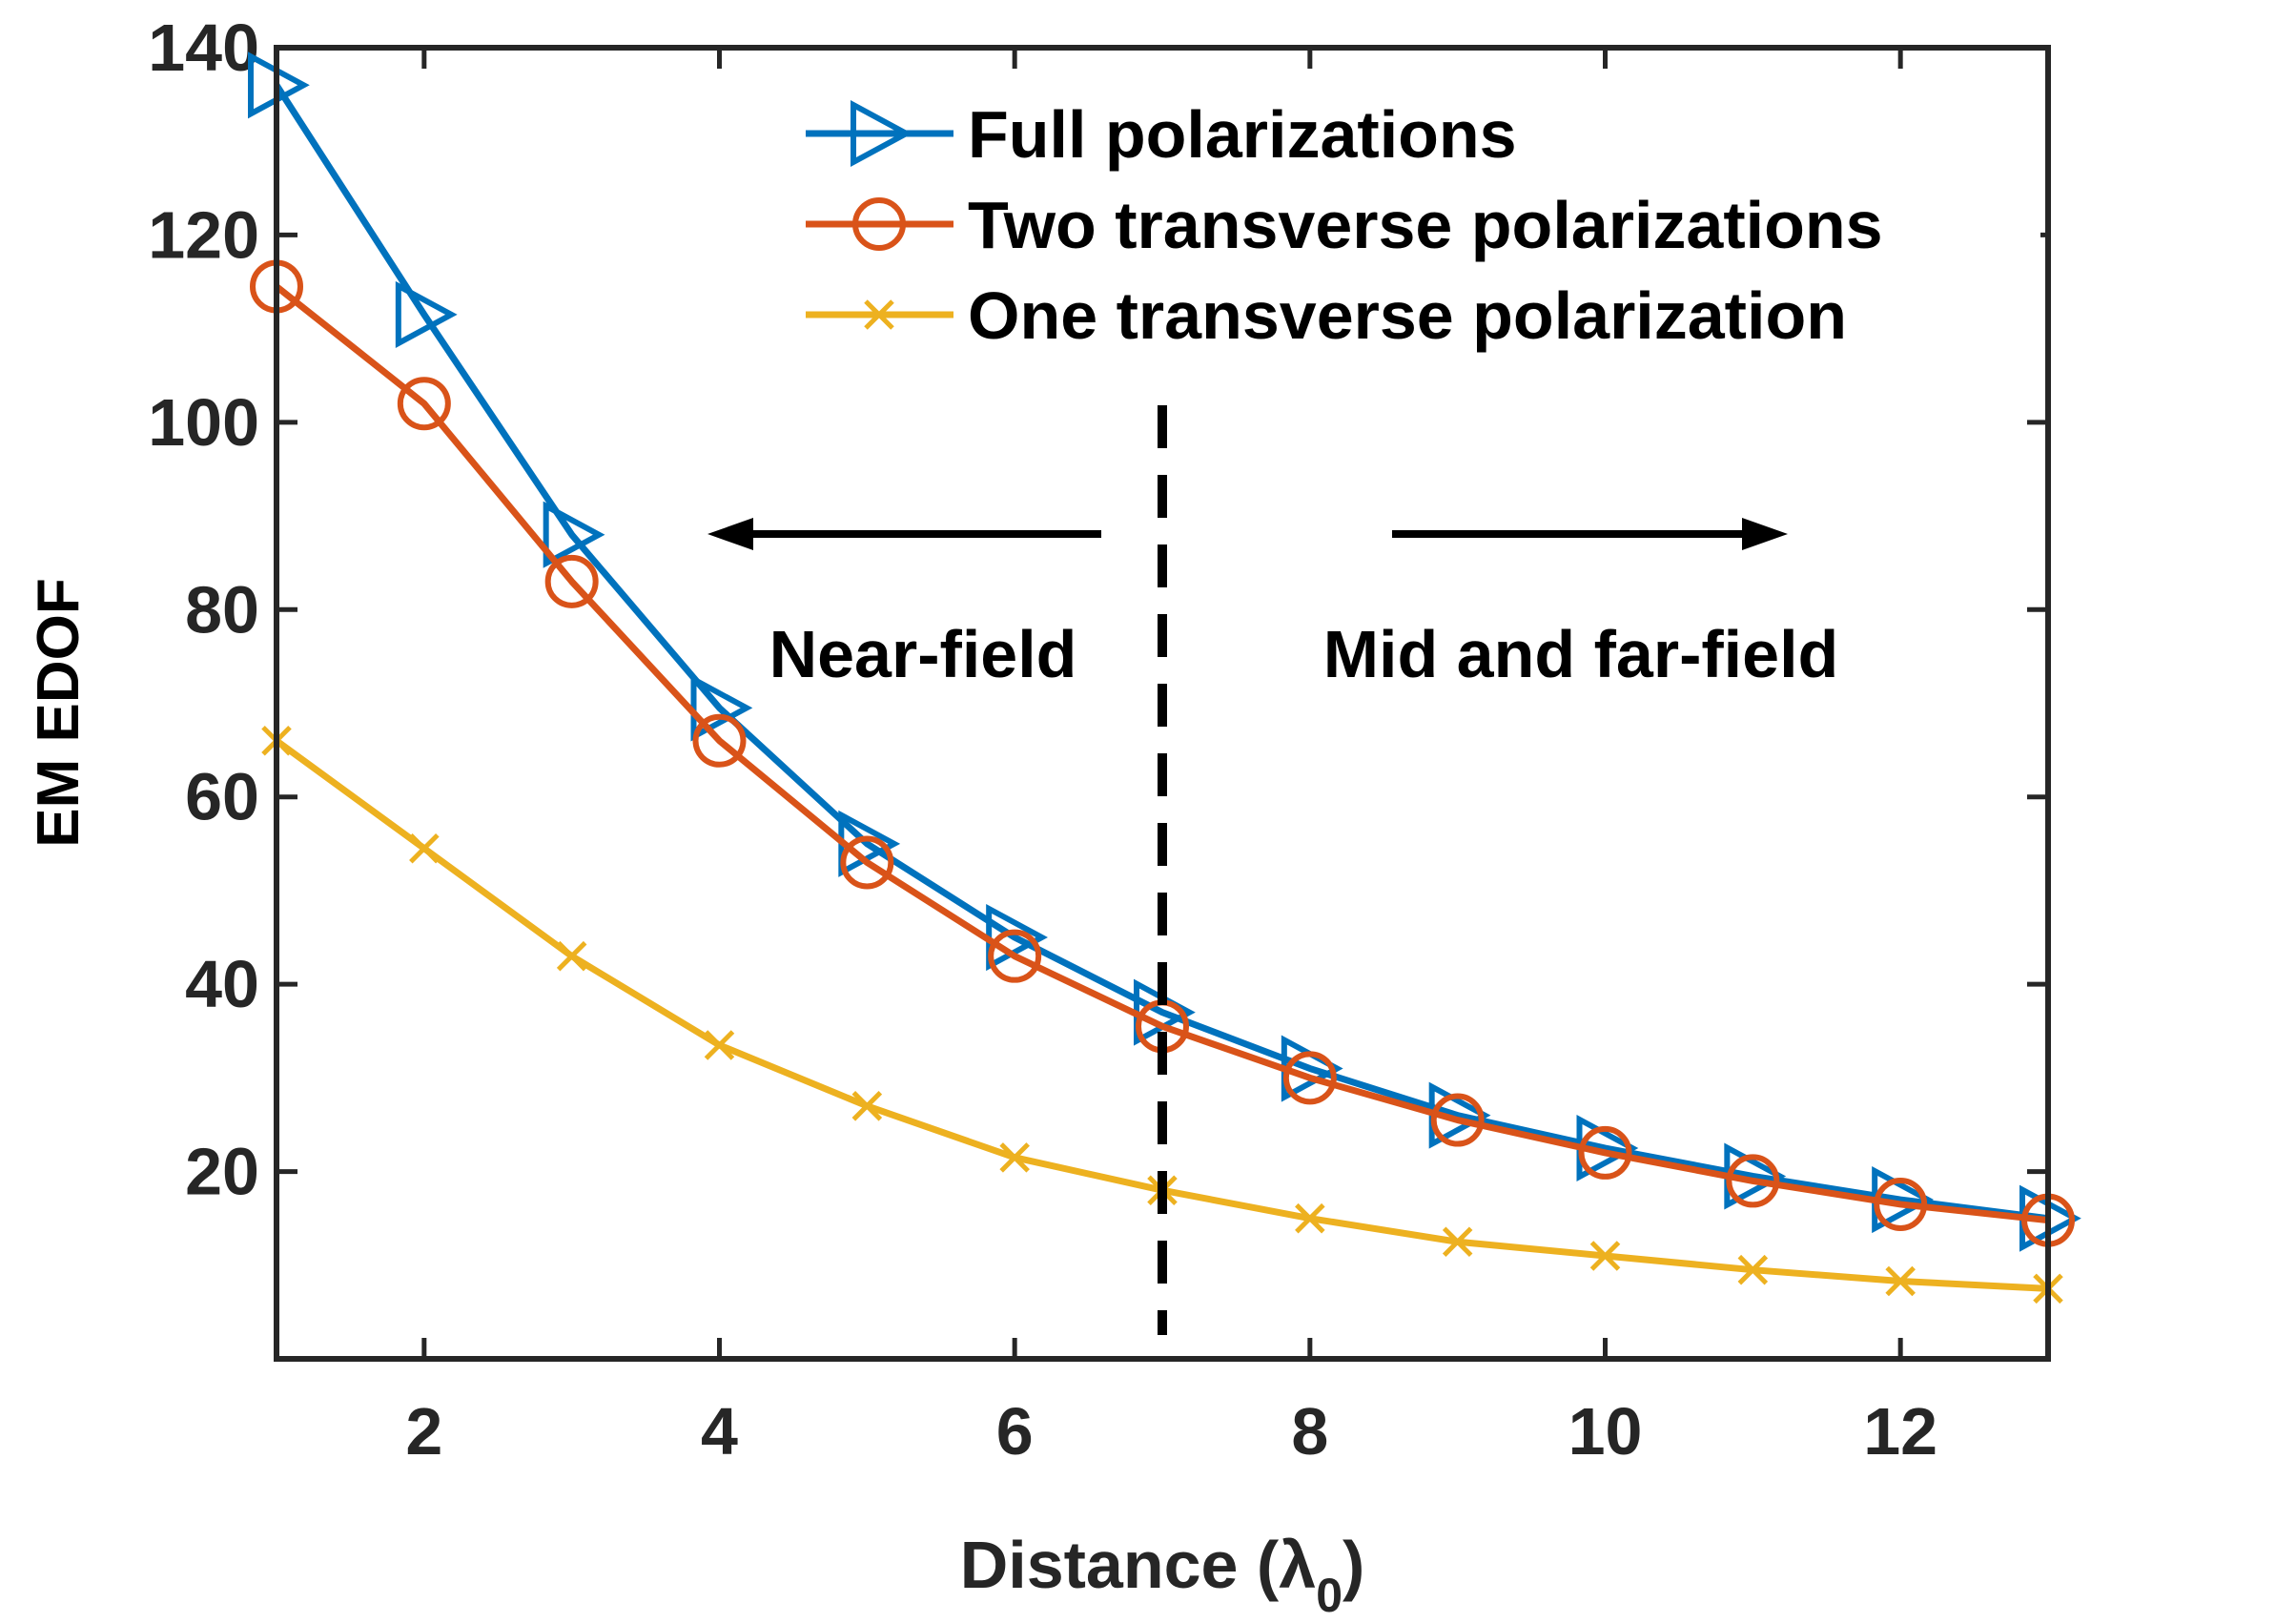  I want to click on legend-label-2: Two transverse polarizations, so click(1425, 225).